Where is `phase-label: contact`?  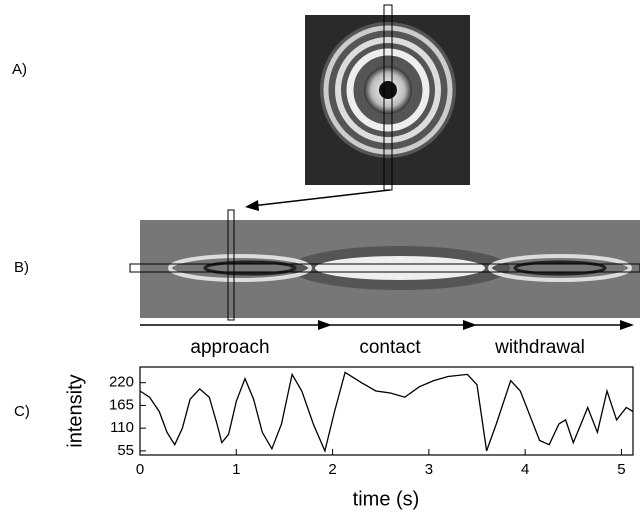
phase-label: contact is located at coordinates (390, 347).